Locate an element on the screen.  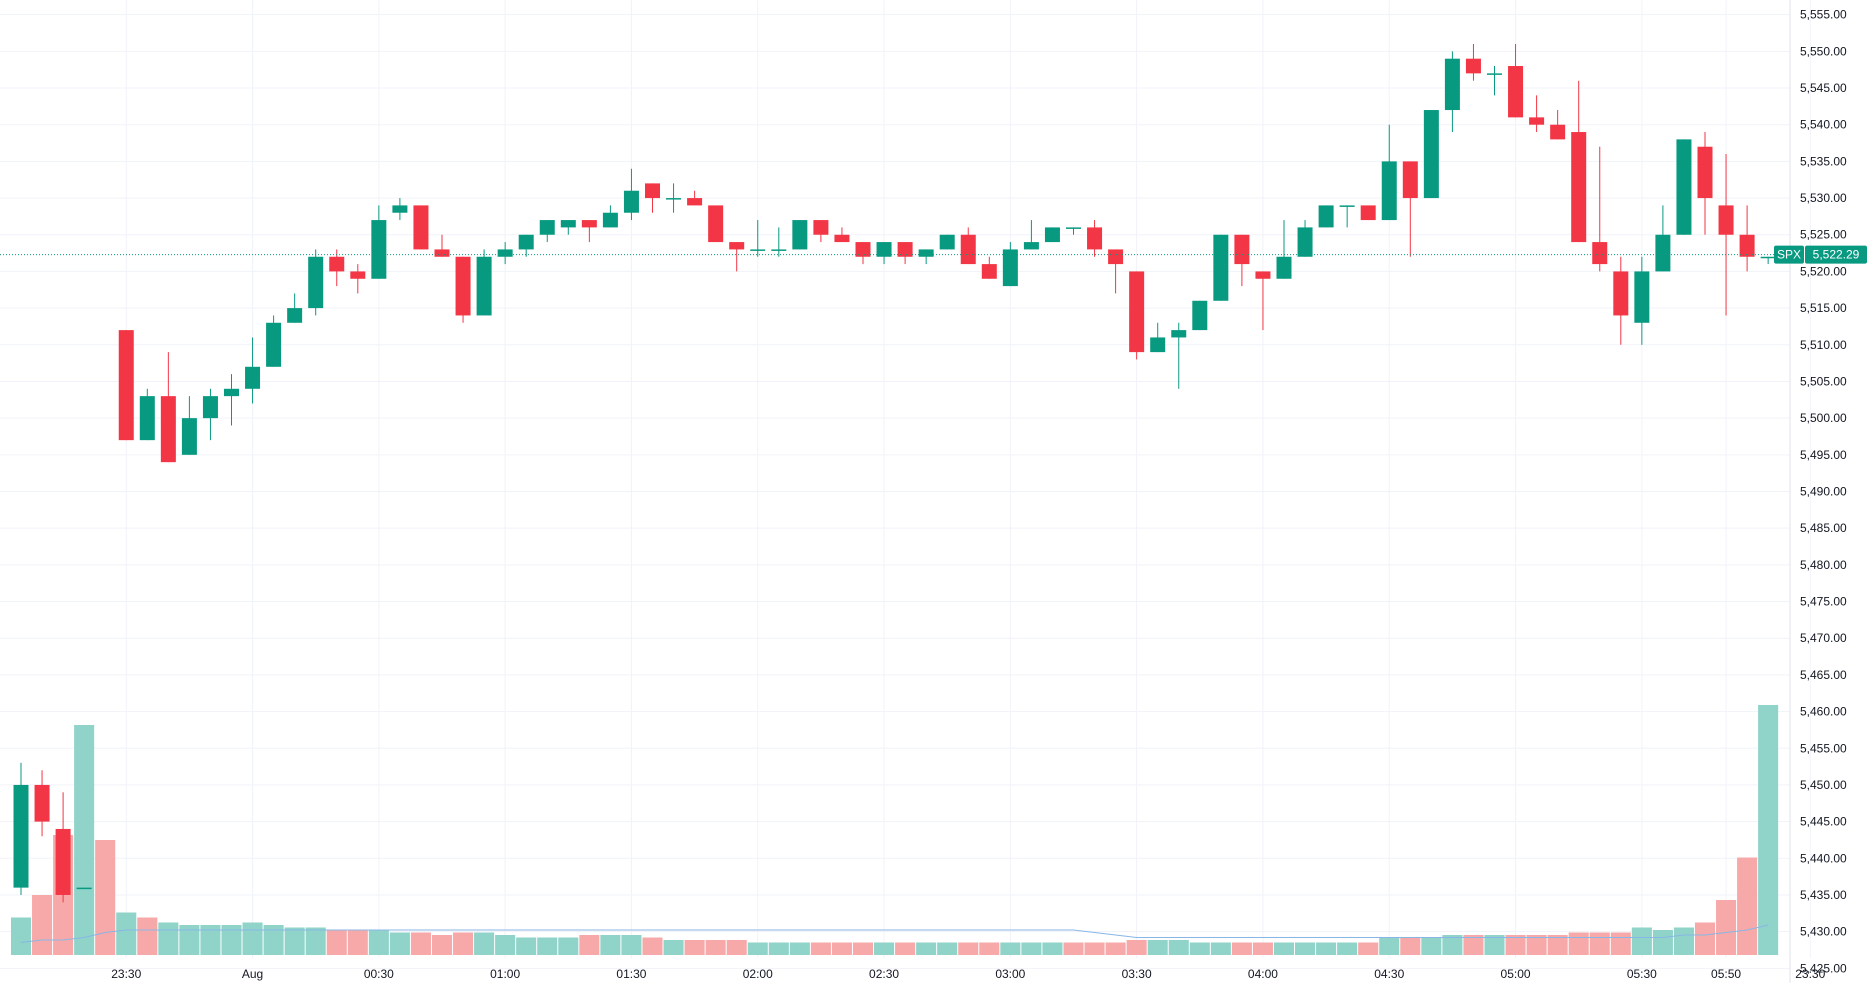
price-tick-label: 5,535.00 is located at coordinates (1823, 161).